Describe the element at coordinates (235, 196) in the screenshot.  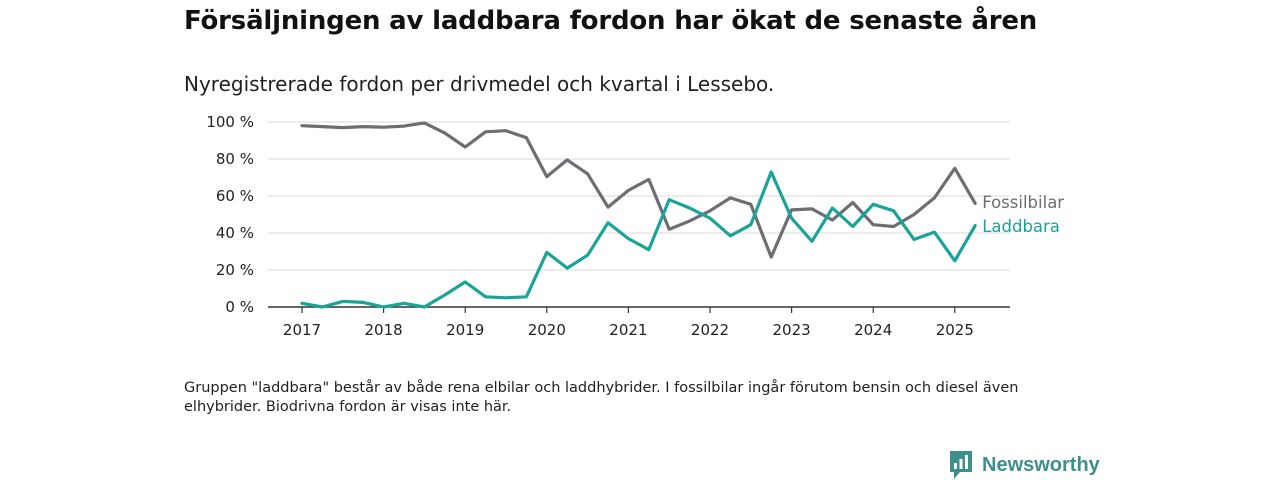
I see `y-tick-label: 60 %` at that location.